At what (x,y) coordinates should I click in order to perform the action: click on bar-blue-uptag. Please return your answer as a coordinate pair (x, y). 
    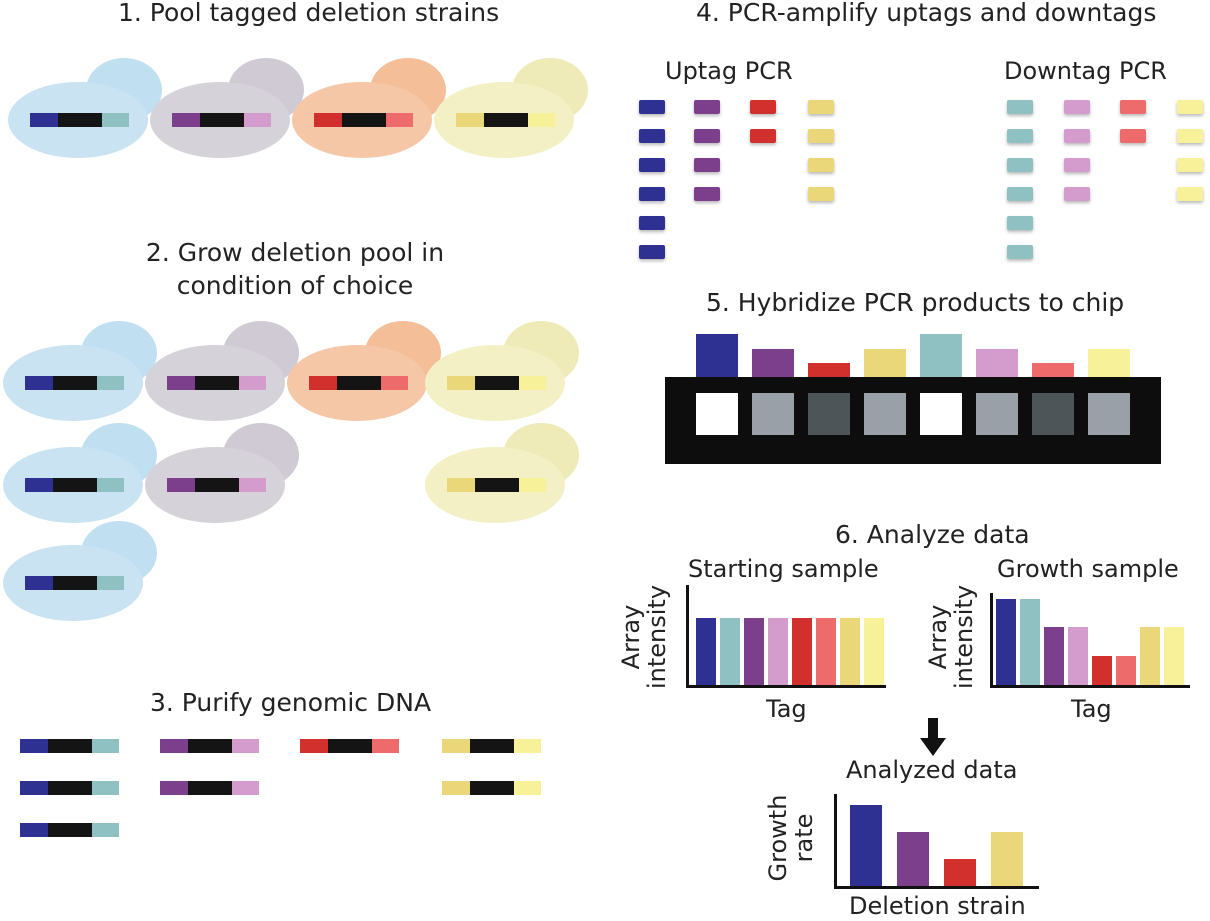
    Looking at the image, I should click on (1006, 642).